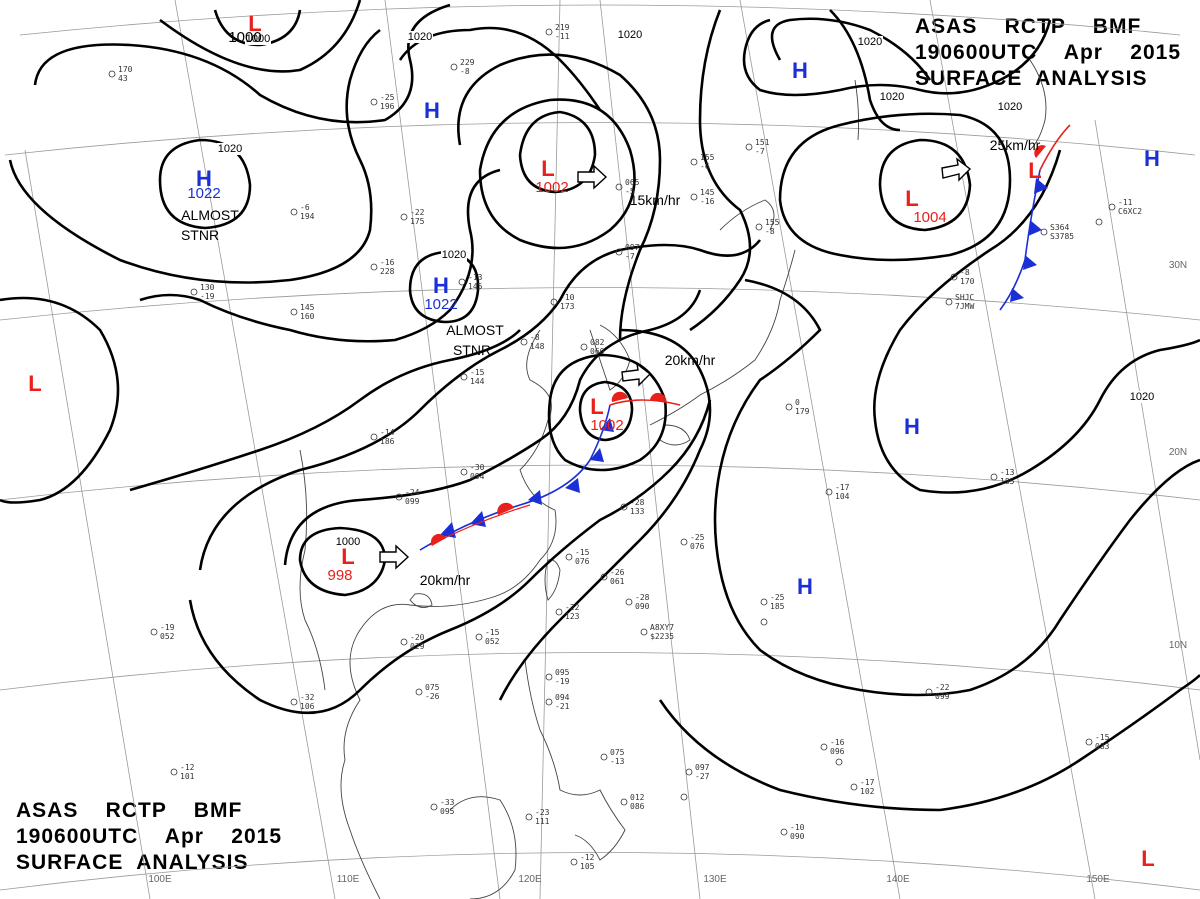 This screenshot has height=899, width=1200. Describe the element at coordinates (1031, 78) in the screenshot. I see `header-line-type: SURFACE ANALYSIS` at that location.